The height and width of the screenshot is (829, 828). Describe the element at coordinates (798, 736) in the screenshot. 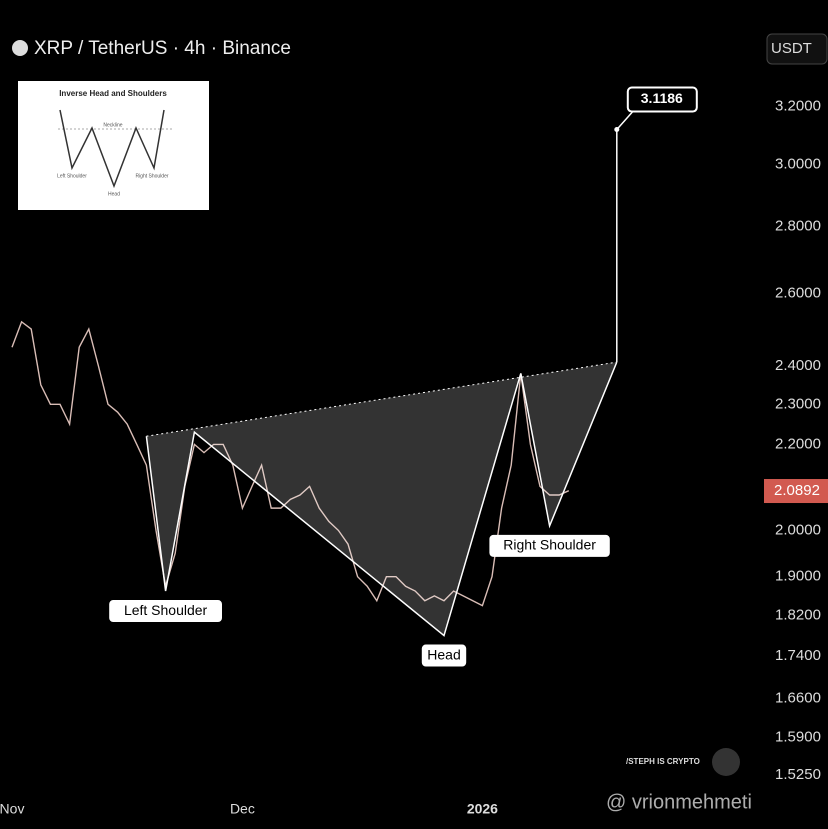

I see `y-tick-label: 1.5900` at that location.